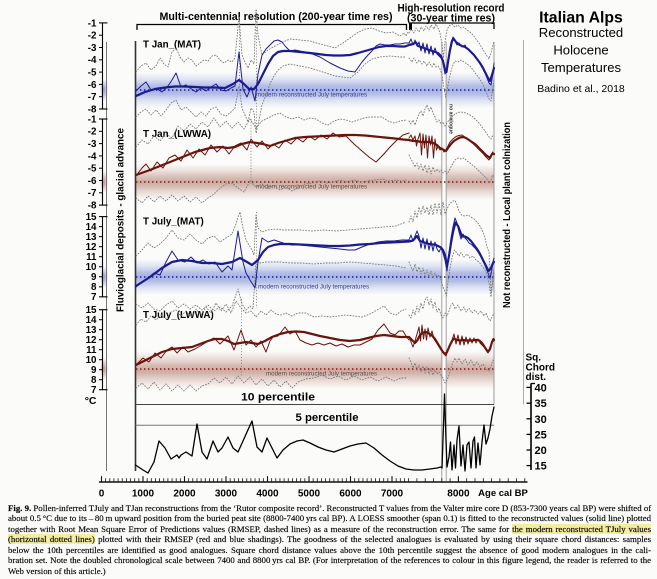 This screenshot has width=657, height=579. What do you see at coordinates (184, 494) in the screenshot?
I see `svg-text: 2000` at bounding box center [184, 494].